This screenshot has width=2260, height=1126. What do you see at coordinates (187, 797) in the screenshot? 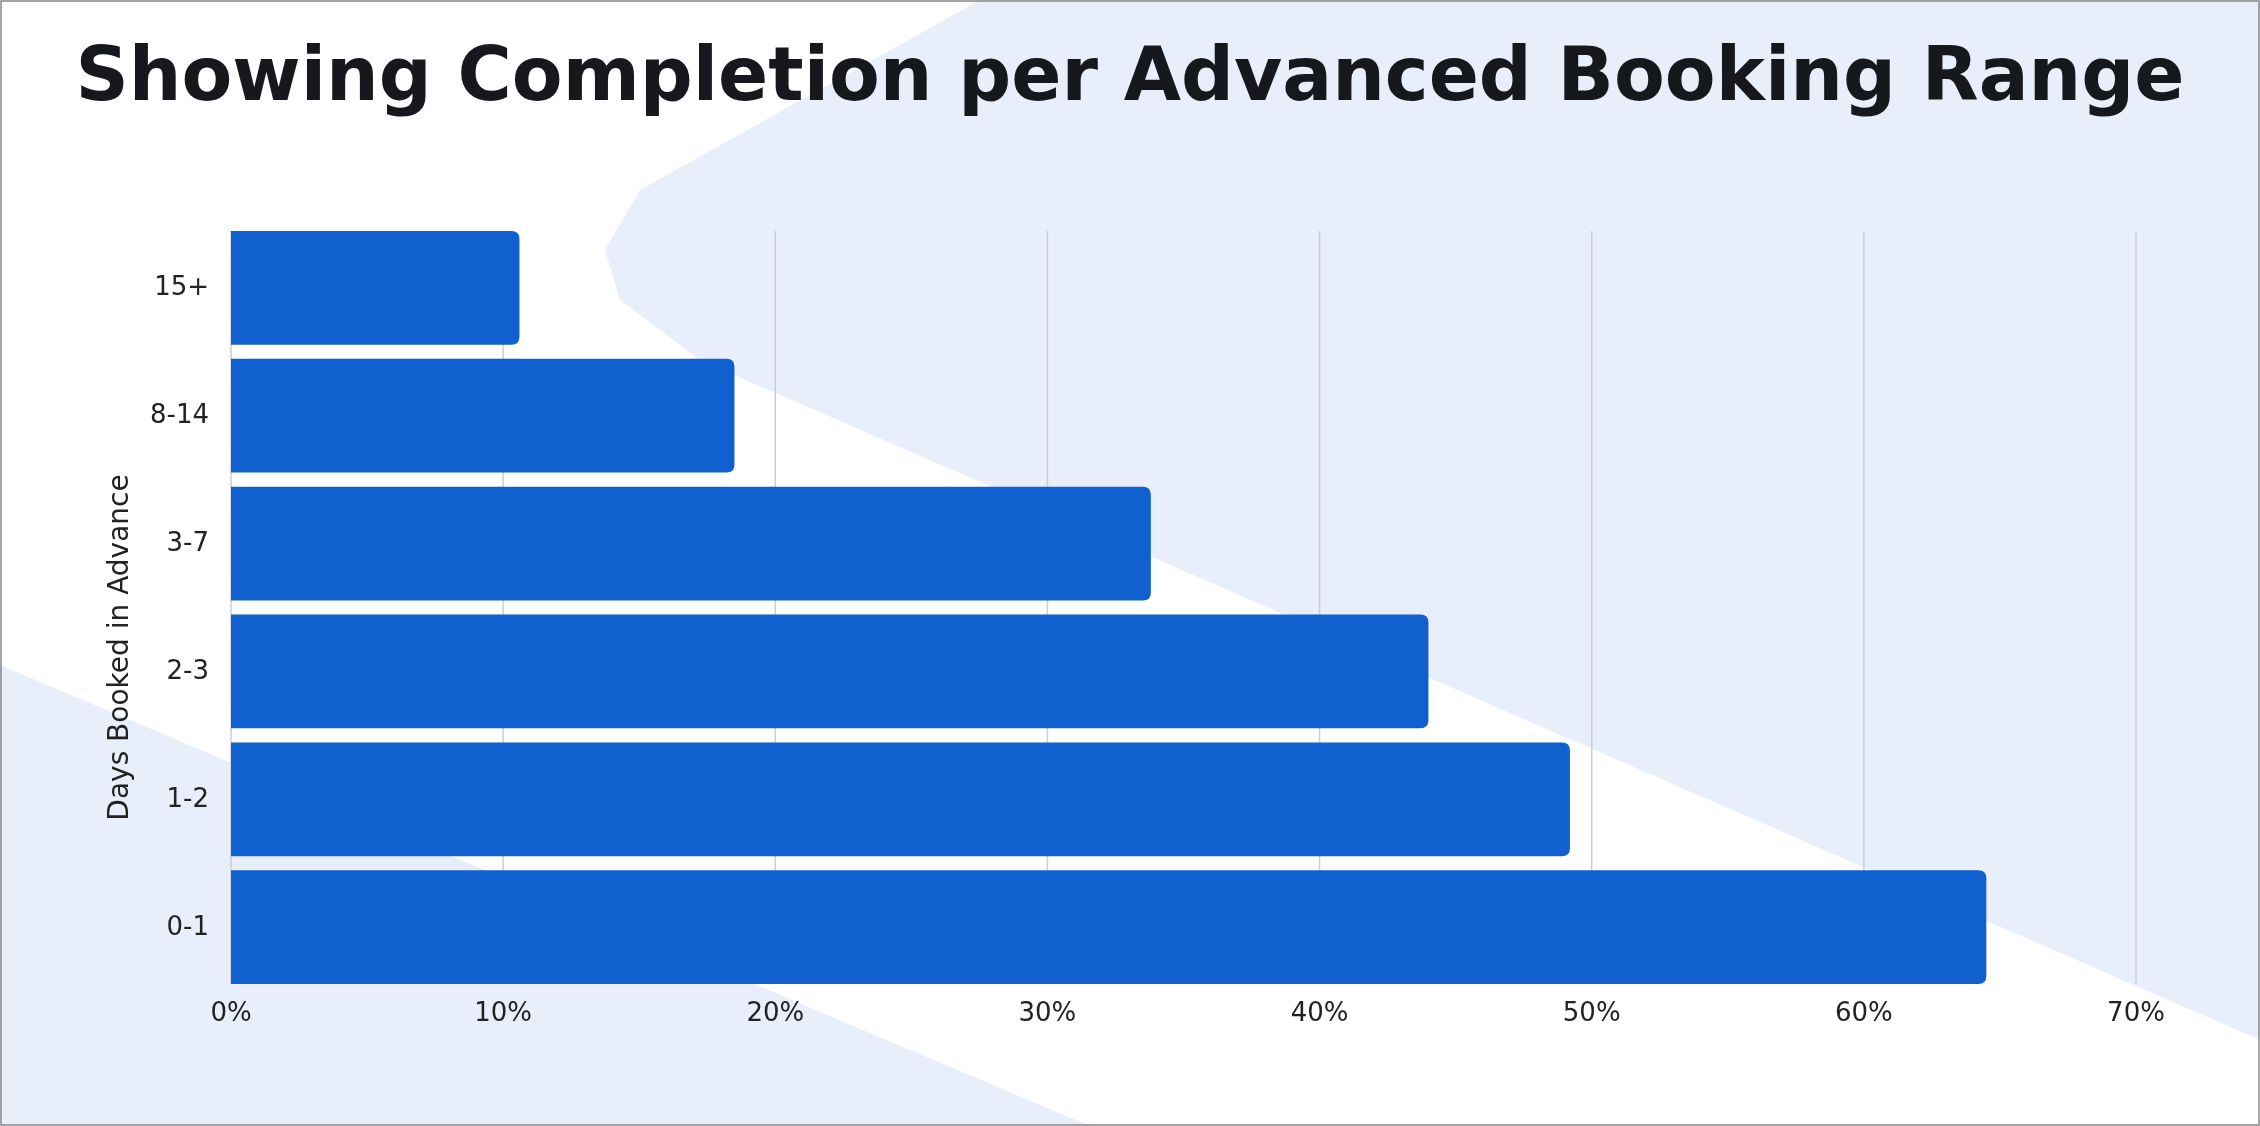
I see `y-tick-label: 1-2` at bounding box center [187, 797].